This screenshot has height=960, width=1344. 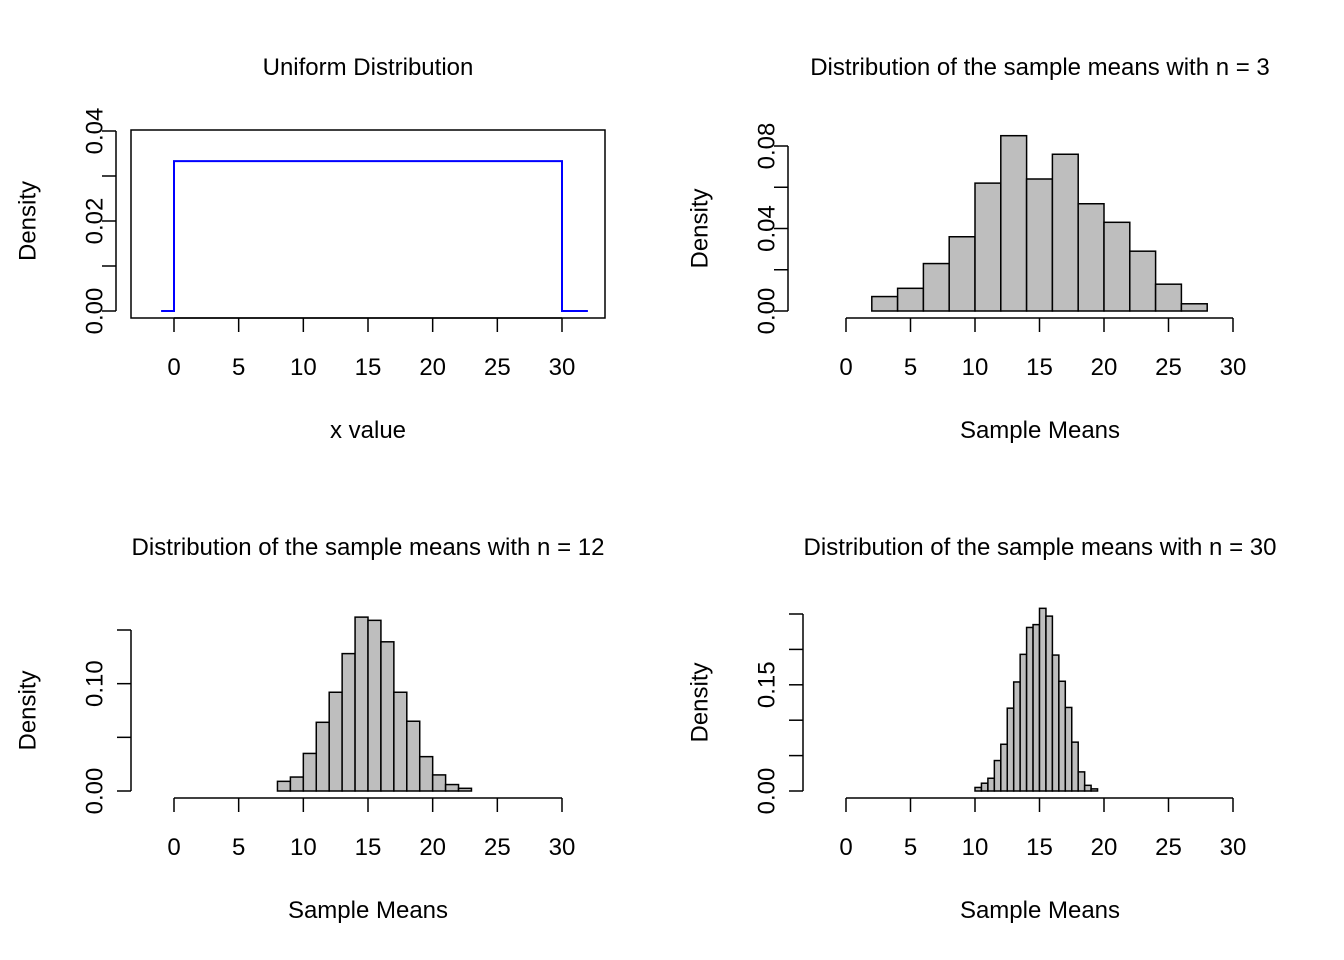 What do you see at coordinates (374, 236) in the screenshot?
I see `density-line` at bounding box center [374, 236].